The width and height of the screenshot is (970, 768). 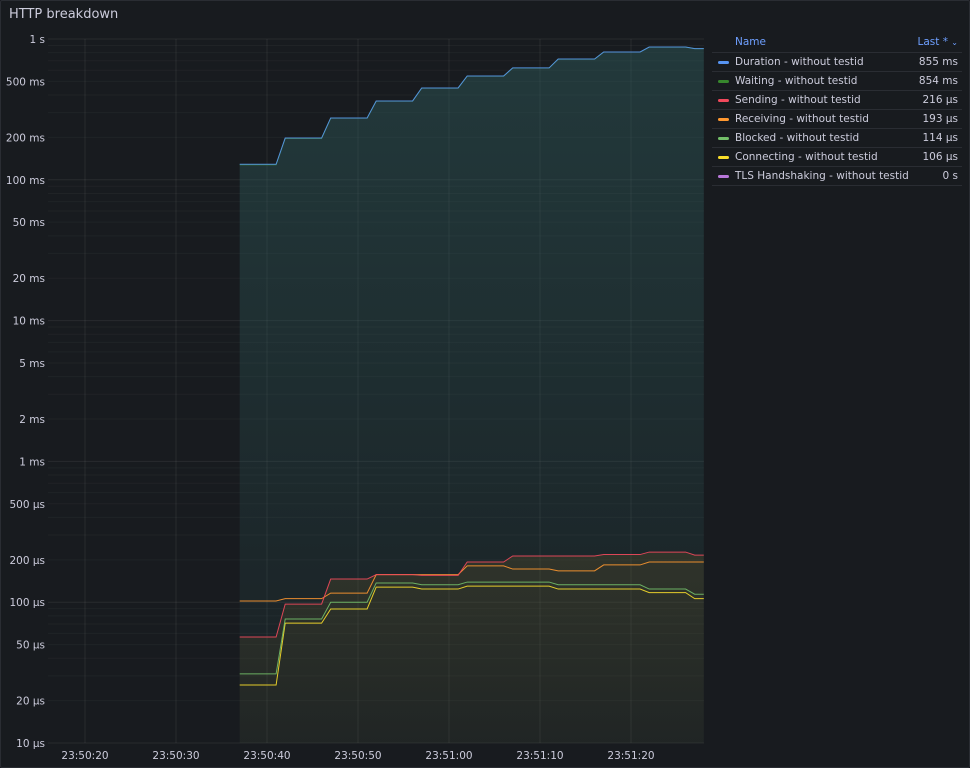 I want to click on x-tick-label: 23:50:50, so click(x=357, y=756).